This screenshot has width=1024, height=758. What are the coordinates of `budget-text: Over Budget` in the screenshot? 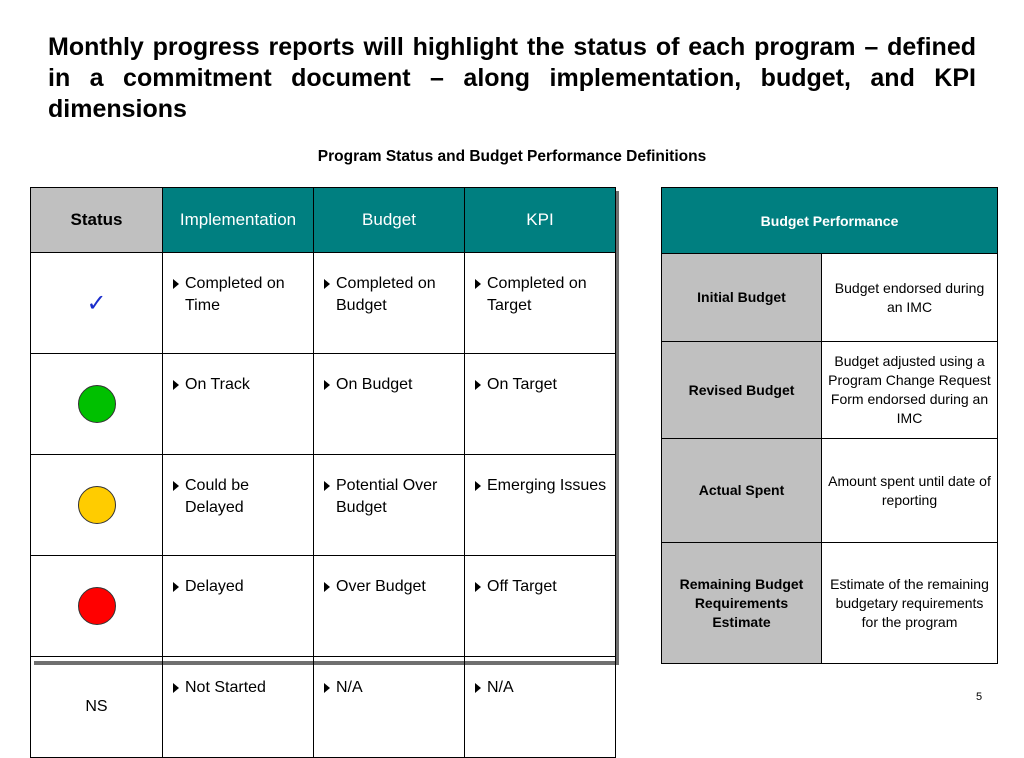 It's located at (381, 586).